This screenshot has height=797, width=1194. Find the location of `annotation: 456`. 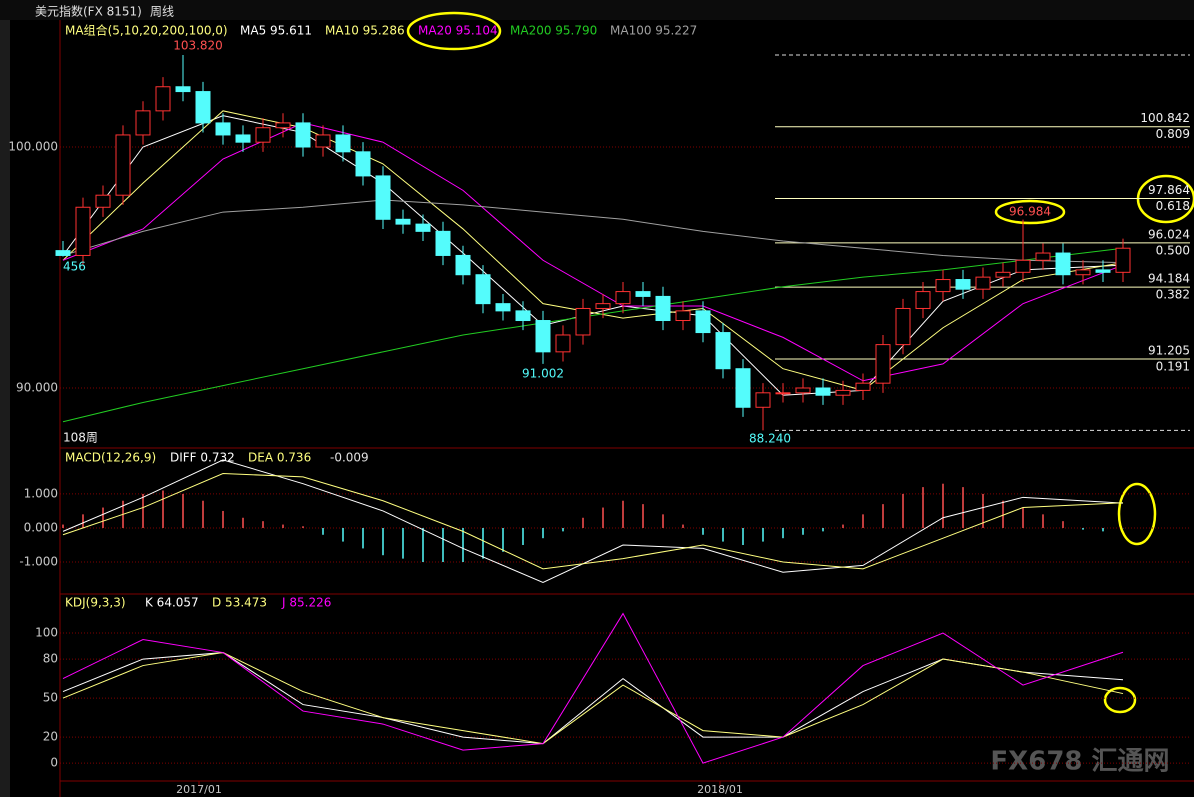

annotation: 456 is located at coordinates (74, 267).